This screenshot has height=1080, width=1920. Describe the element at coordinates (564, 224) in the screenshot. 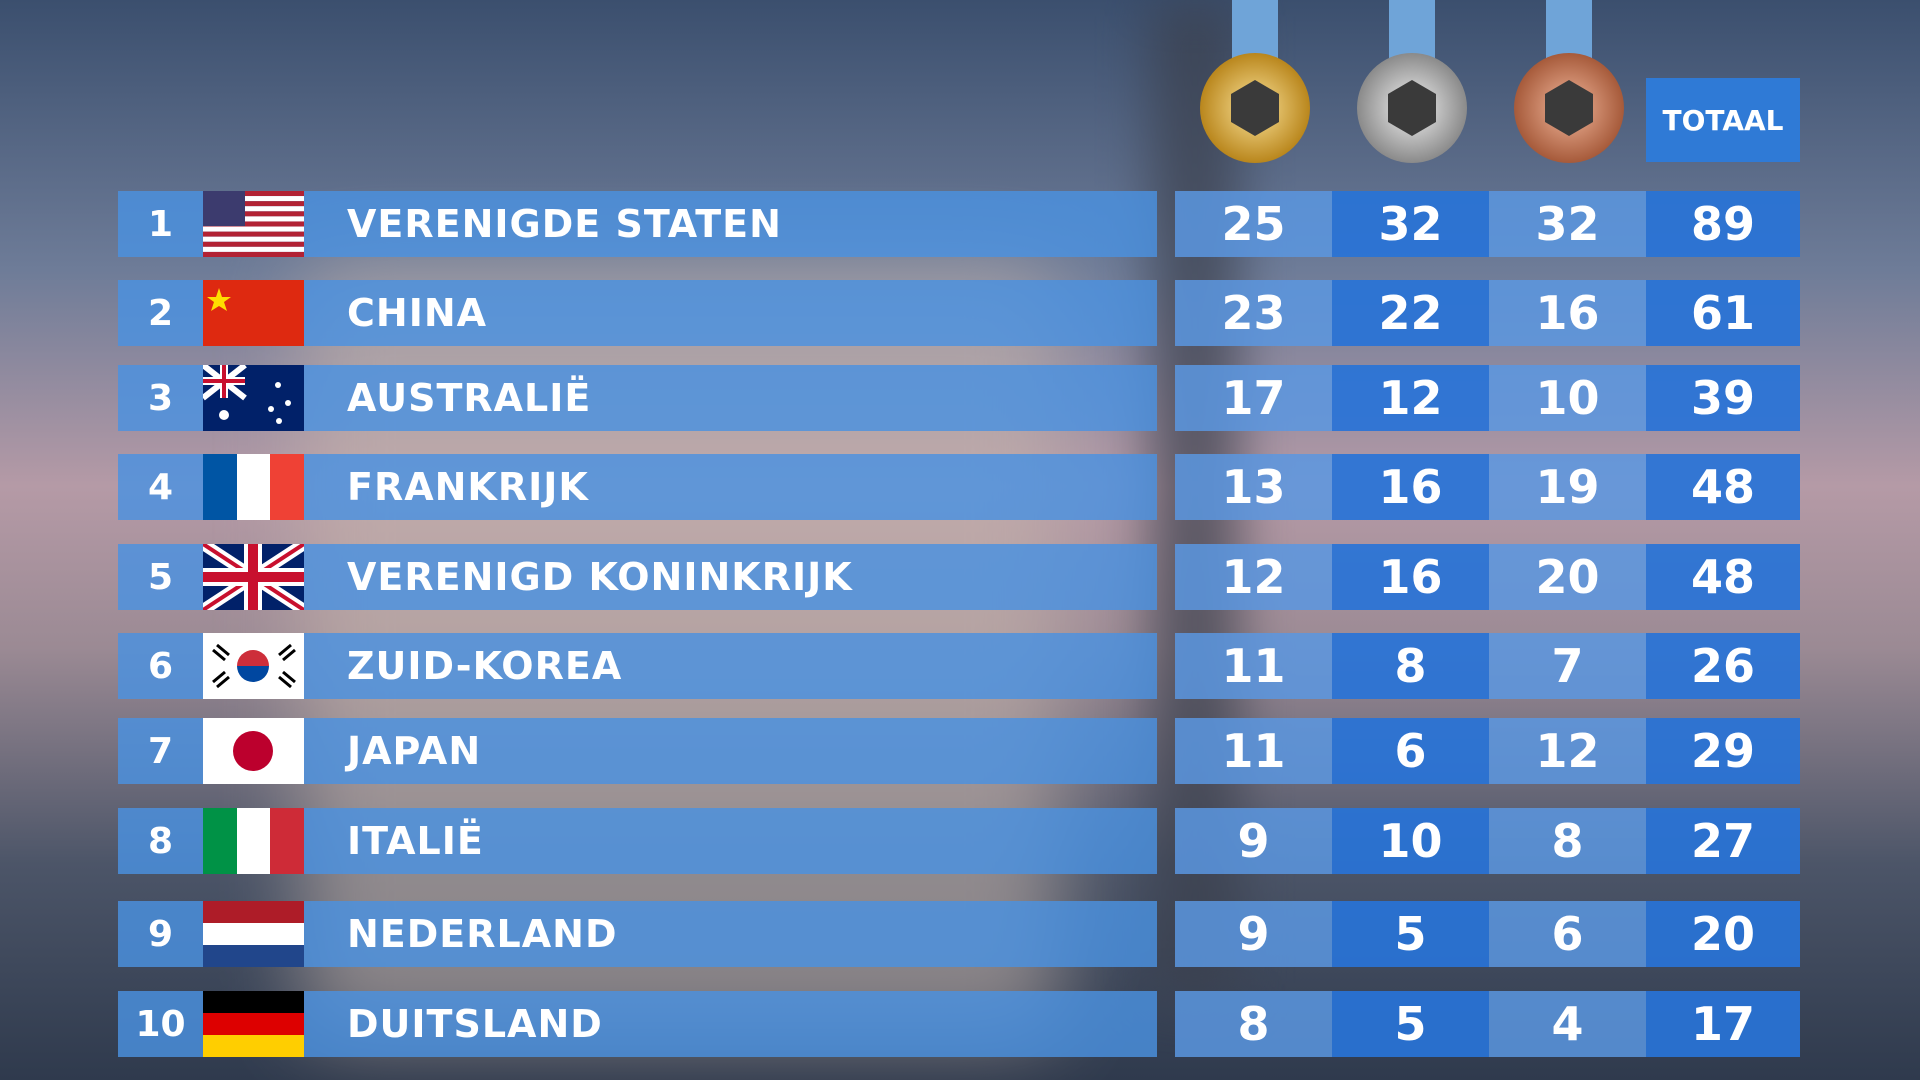

I see `country-name: VERENIGDE STATEN` at that location.